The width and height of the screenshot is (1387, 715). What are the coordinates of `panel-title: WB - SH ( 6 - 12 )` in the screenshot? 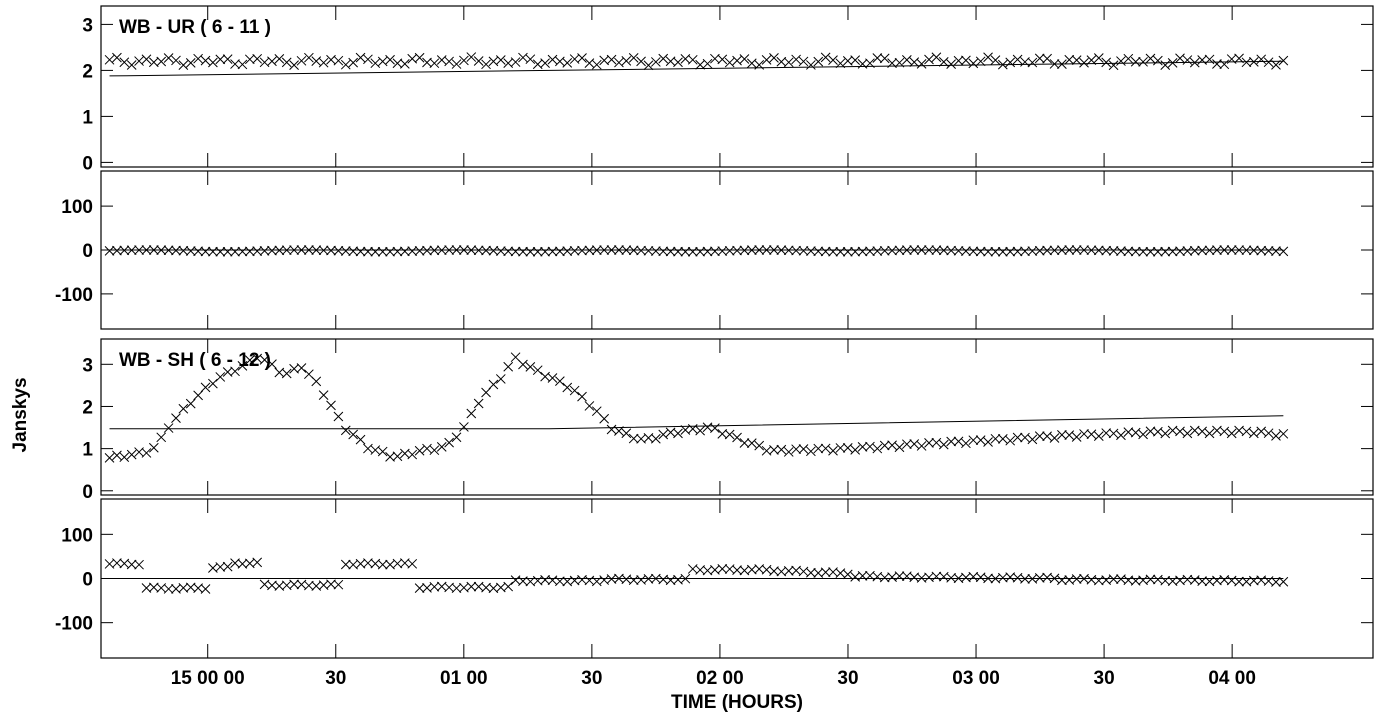 It's located at (195, 360).